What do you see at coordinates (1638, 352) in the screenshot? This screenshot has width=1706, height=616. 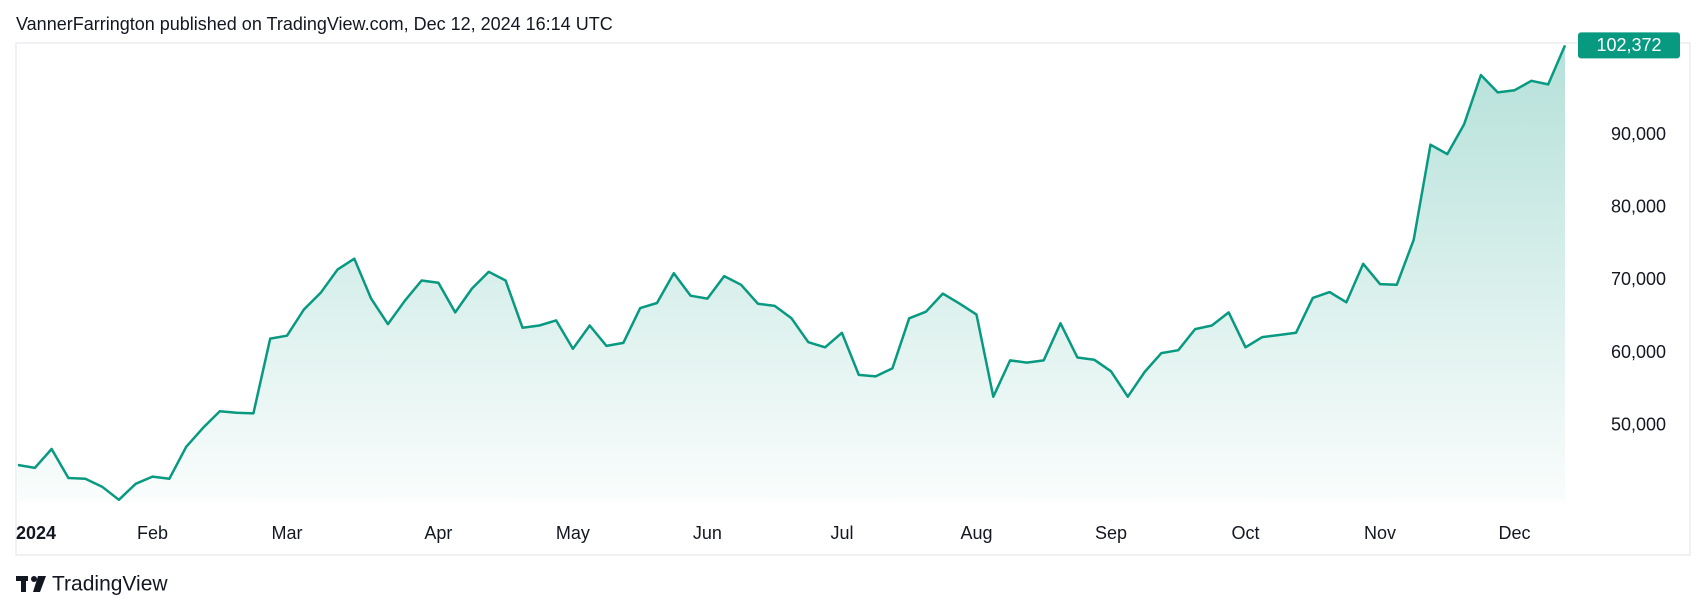 I see `y-tick-label: 60,000` at bounding box center [1638, 352].